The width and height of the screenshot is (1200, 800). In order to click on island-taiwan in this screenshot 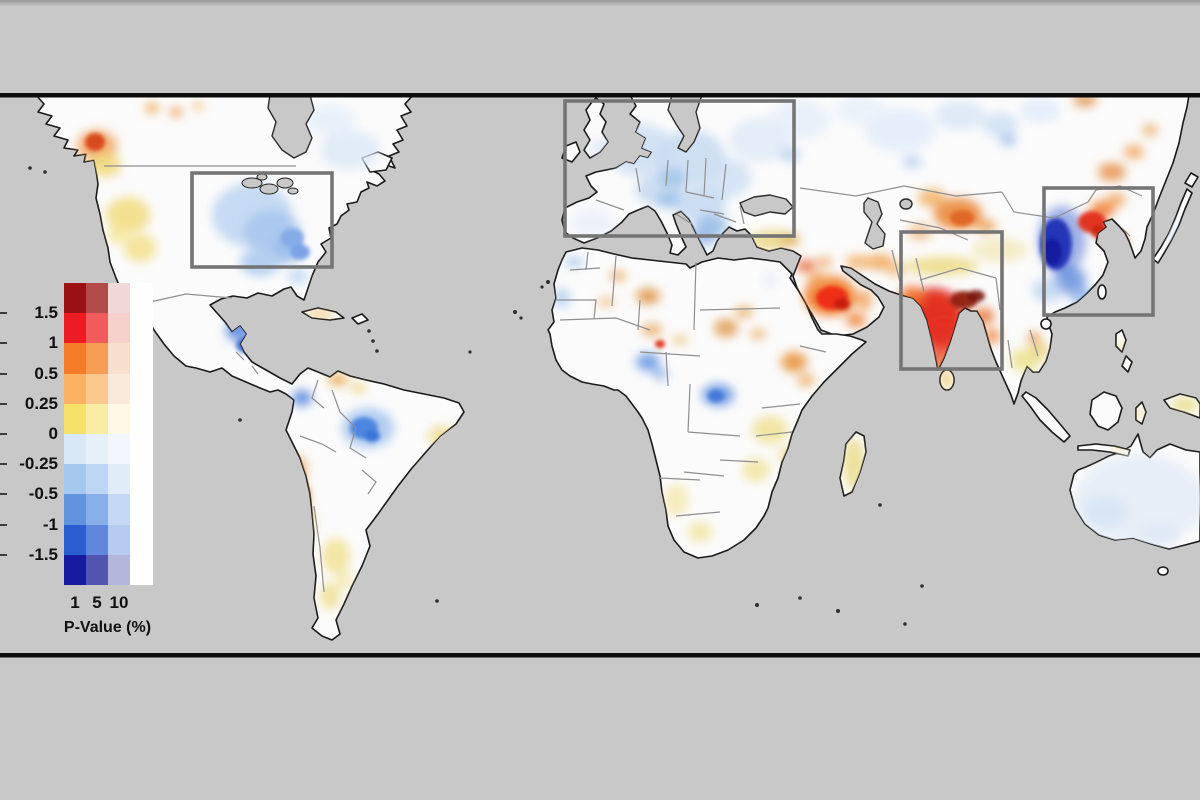, I will do `click(1102, 292)`.